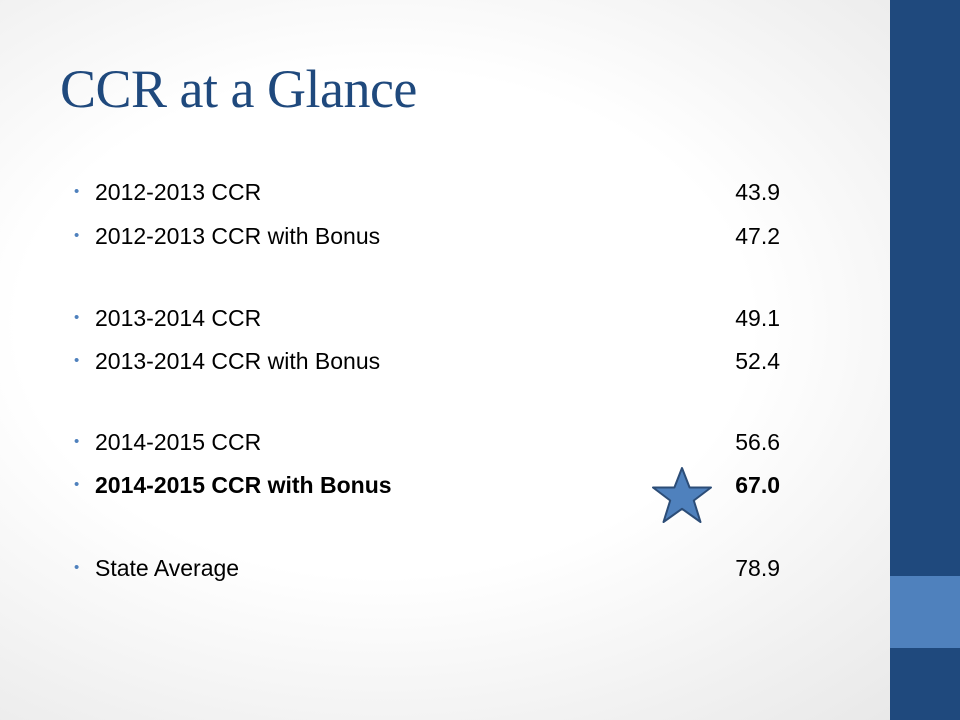 The height and width of the screenshot is (720, 960). I want to click on bullet-label: 2013-2014 CCR with Bonus, so click(238, 361).